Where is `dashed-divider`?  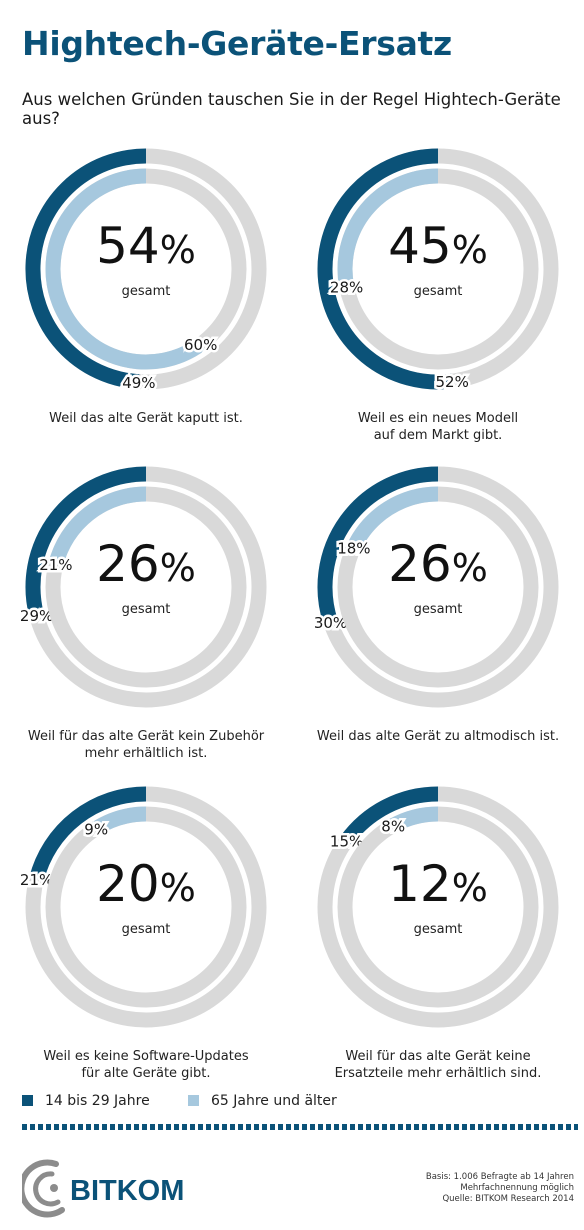 dashed-divider is located at coordinates (300, 1127).